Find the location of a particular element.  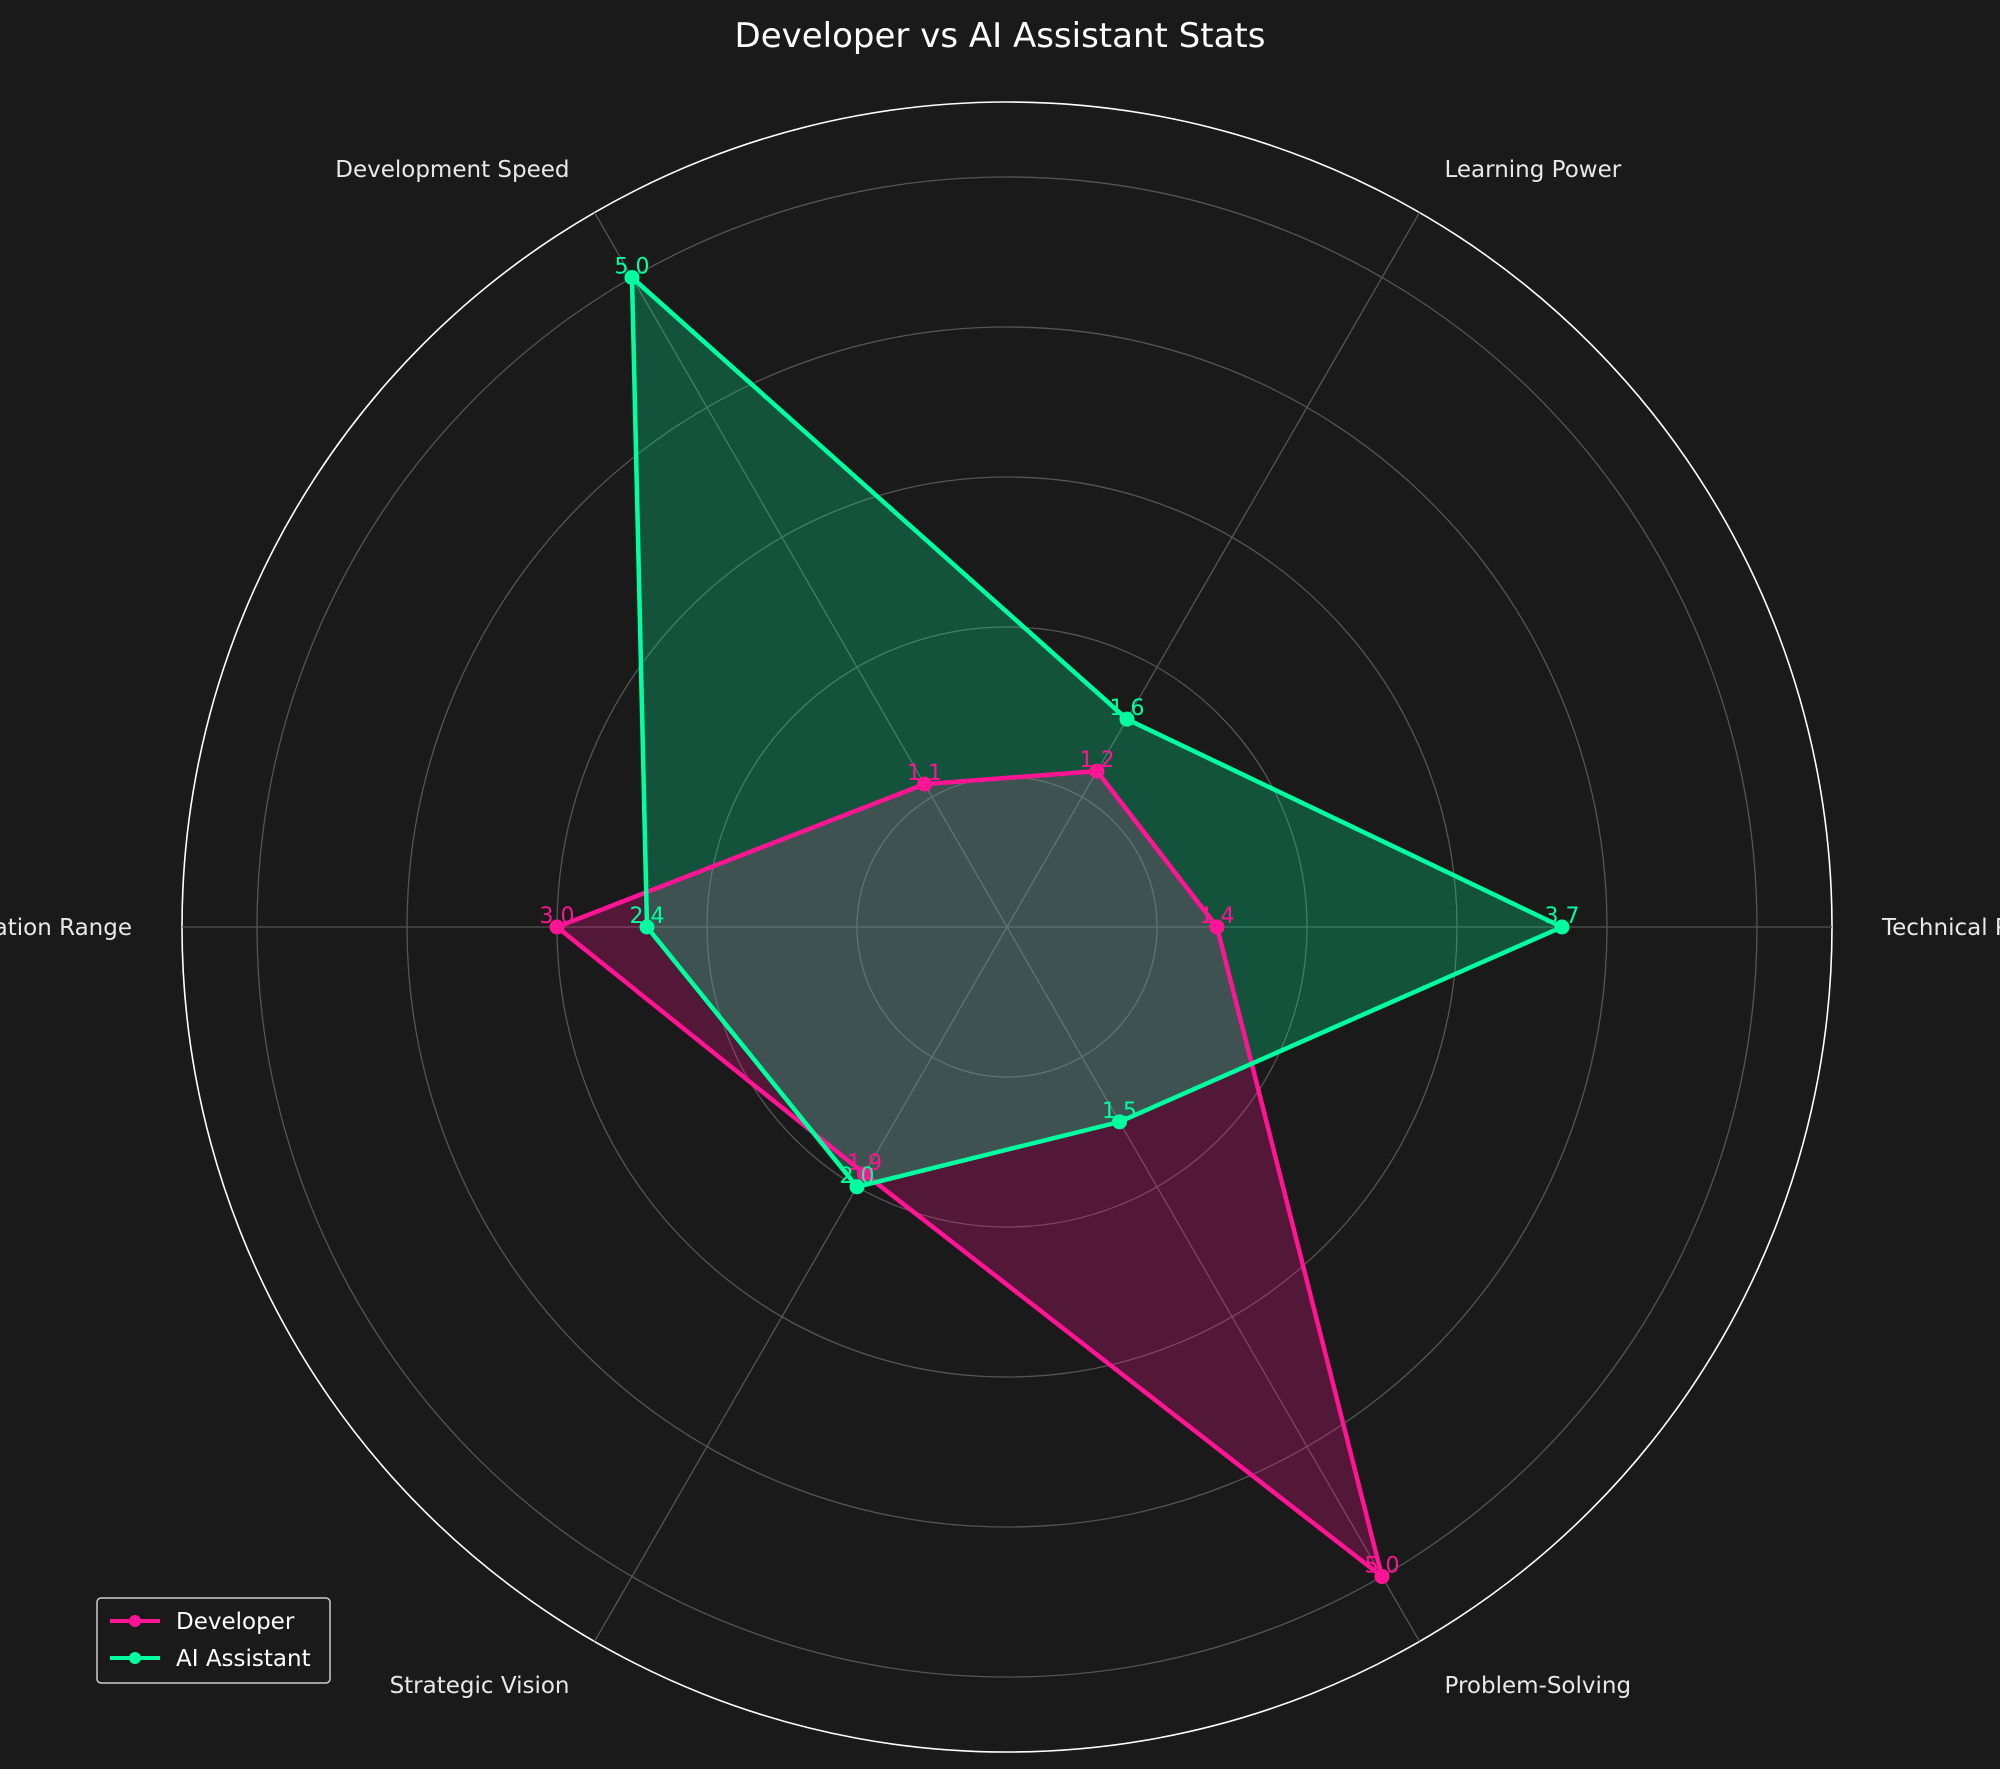

data-label: 1.6 is located at coordinates (1127, 708).